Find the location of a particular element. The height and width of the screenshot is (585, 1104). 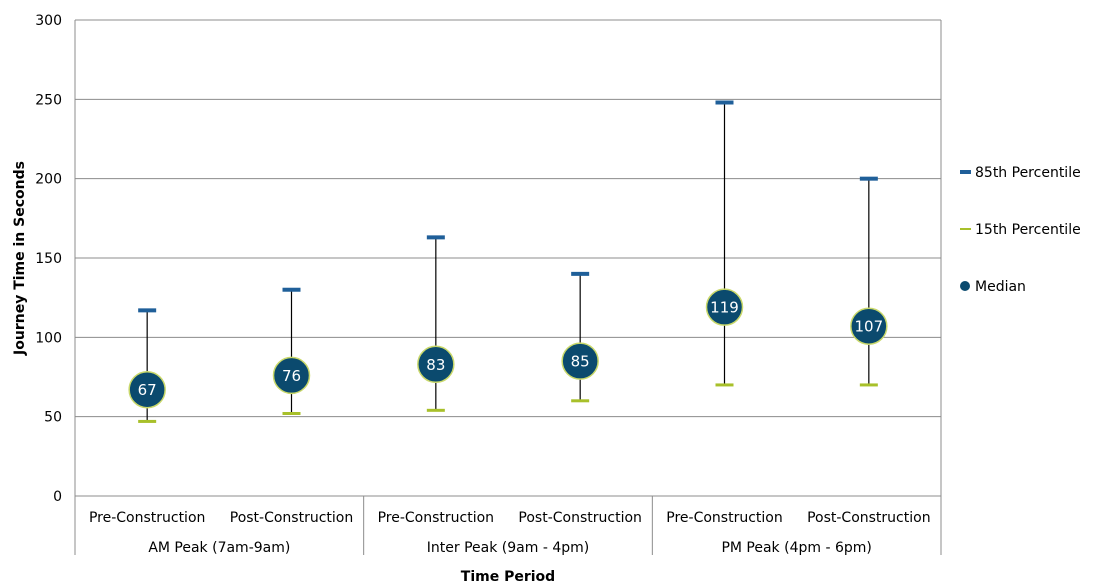

legend: 85th Percentile 15th Percentile Median is located at coordinates (1020, 230).